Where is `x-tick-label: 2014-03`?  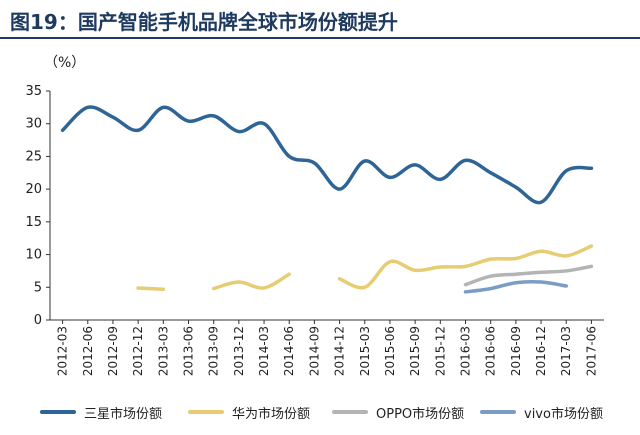 x-tick-label: 2014-03 is located at coordinates (264, 351).